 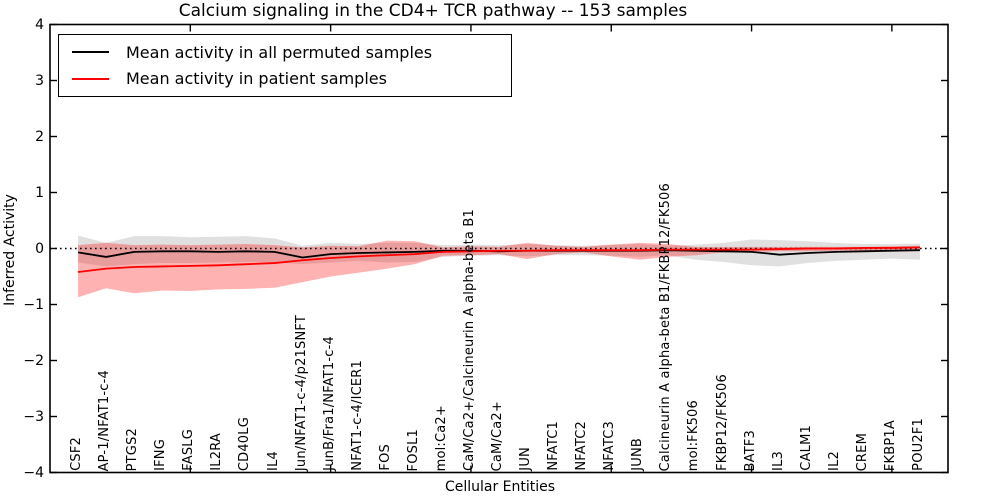 I want to click on category-label: IL3, so click(x=778, y=461).